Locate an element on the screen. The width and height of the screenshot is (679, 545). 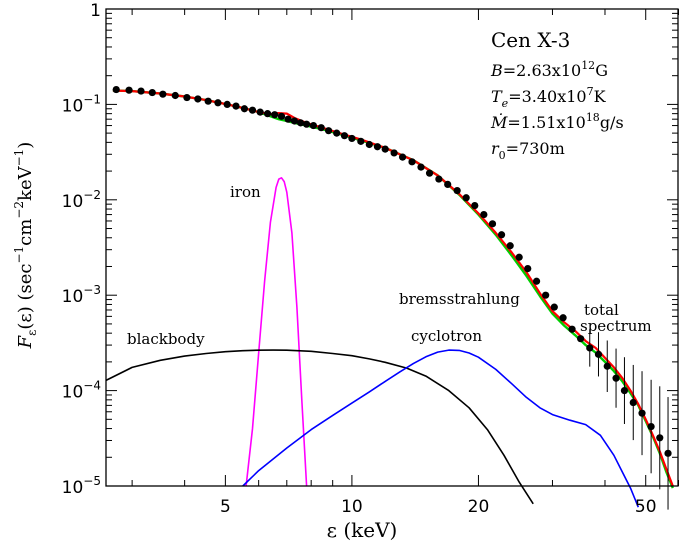
y-tick-label: 1 is located at coordinates (95, 11).